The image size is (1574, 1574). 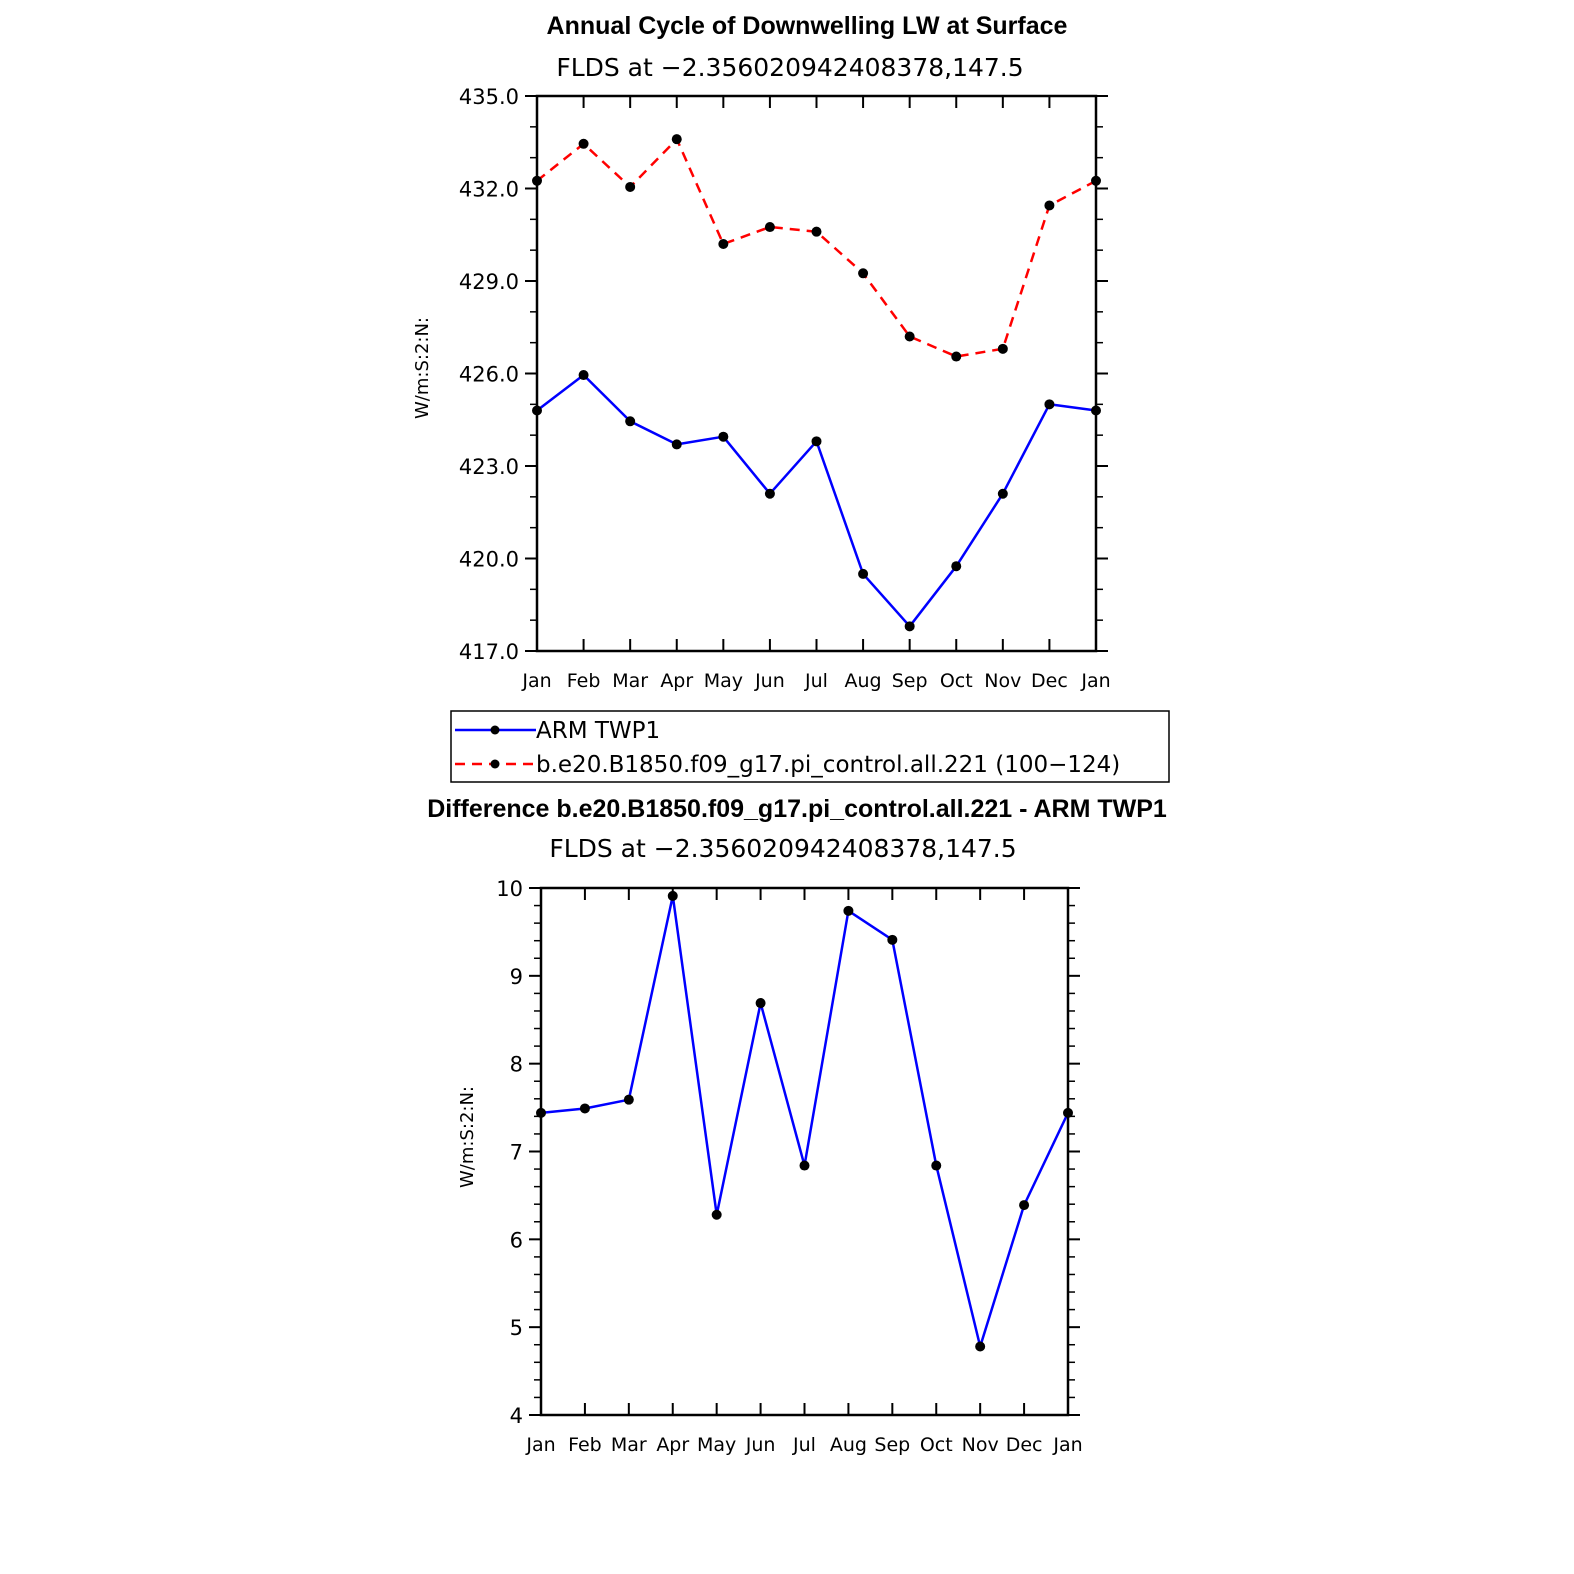 I want to click on top-xtick-label: May, so click(x=723, y=681).